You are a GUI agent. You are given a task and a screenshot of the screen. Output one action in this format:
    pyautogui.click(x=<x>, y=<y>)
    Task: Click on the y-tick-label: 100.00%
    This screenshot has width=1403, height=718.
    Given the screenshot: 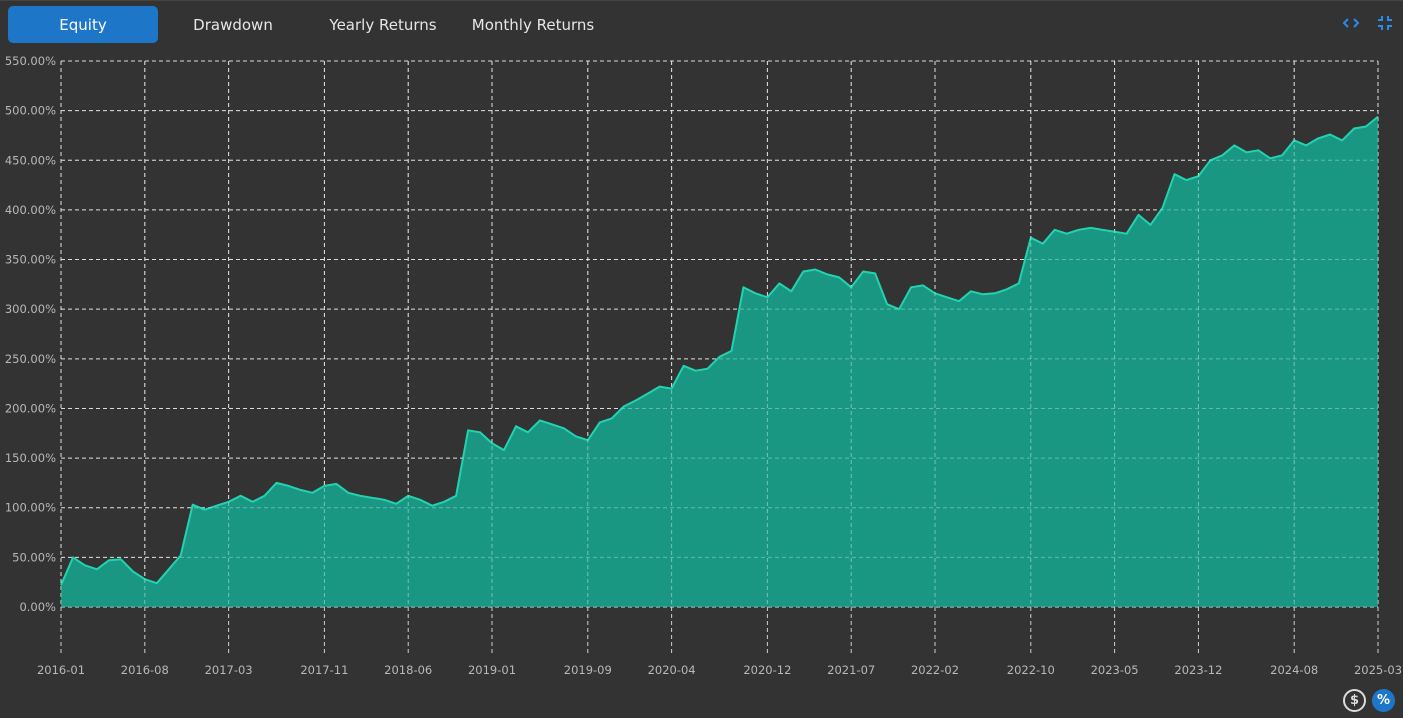 What is the action you would take?
    pyautogui.click(x=30, y=508)
    